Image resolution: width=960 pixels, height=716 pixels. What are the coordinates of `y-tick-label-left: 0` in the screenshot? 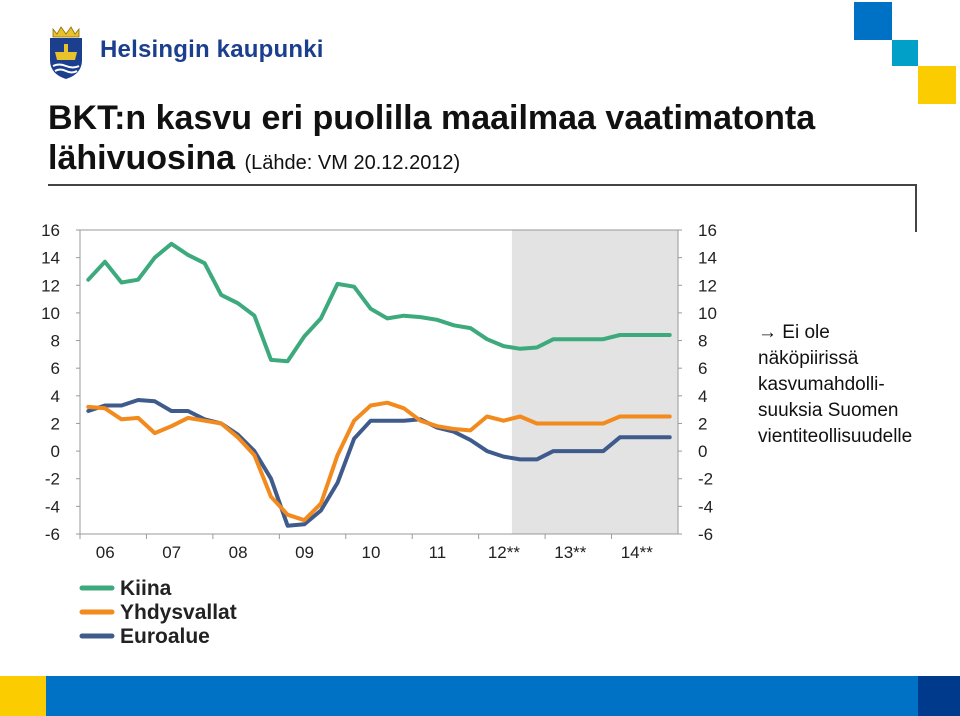 It's located at (55, 451).